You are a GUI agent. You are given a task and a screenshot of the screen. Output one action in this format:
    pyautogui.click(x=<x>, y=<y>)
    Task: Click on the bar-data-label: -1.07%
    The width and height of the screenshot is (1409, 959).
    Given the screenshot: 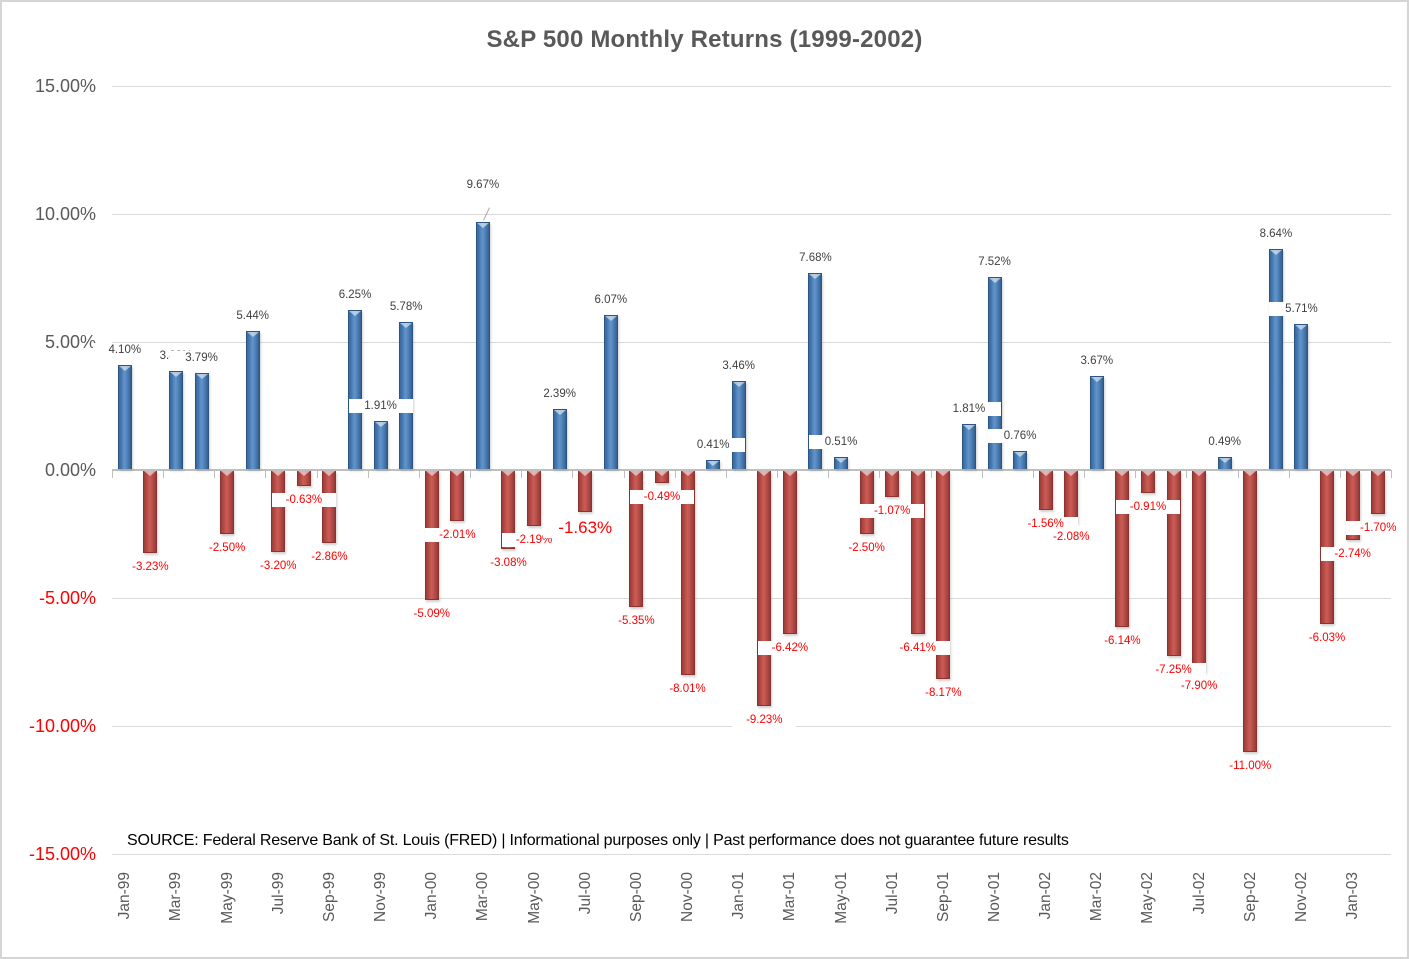 What is the action you would take?
    pyautogui.click(x=892, y=511)
    